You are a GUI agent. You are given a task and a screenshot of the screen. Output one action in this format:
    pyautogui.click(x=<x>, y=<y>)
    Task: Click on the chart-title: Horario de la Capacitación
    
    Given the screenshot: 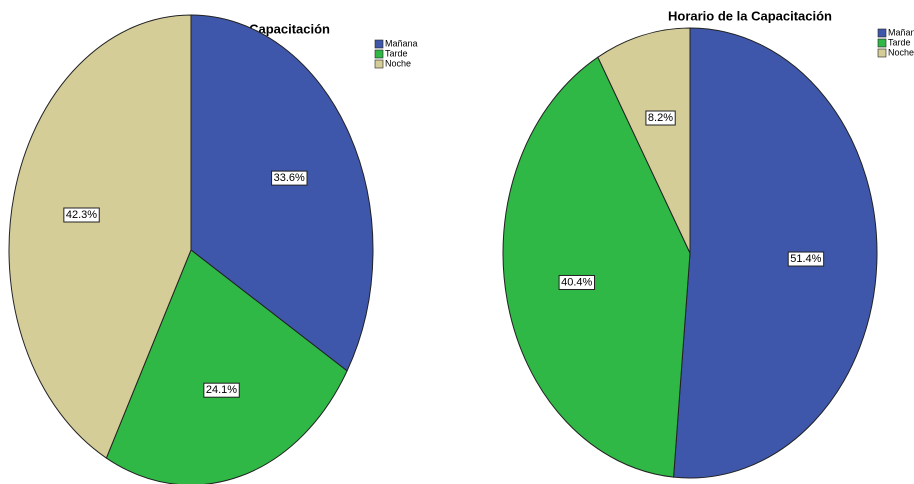 What is the action you would take?
    pyautogui.click(x=750, y=15)
    